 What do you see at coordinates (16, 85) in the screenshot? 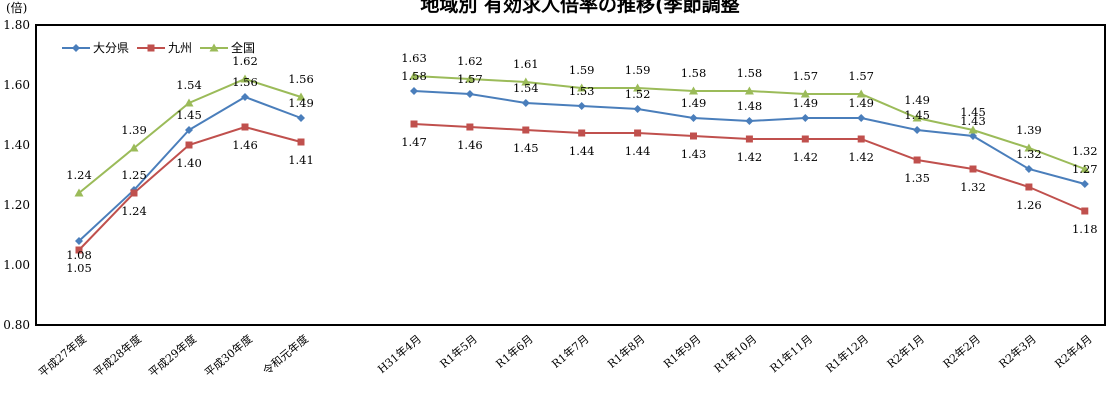
I see `y-tick-label: 1.60` at bounding box center [16, 85].